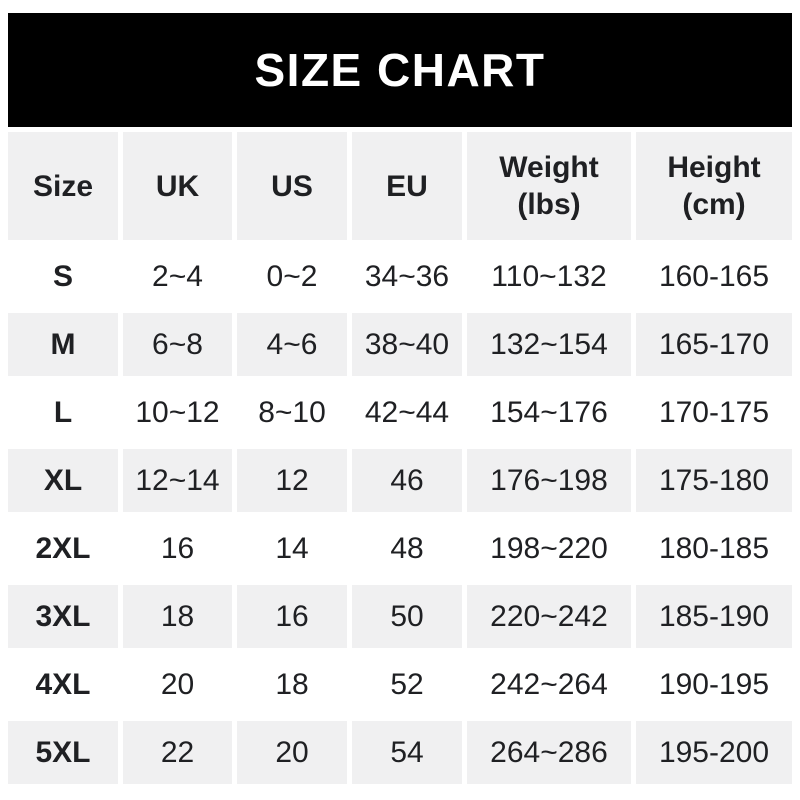 The width and height of the screenshot is (800, 800). Describe the element at coordinates (549, 480) in the screenshot. I see `cell-weight: 176~198` at that location.